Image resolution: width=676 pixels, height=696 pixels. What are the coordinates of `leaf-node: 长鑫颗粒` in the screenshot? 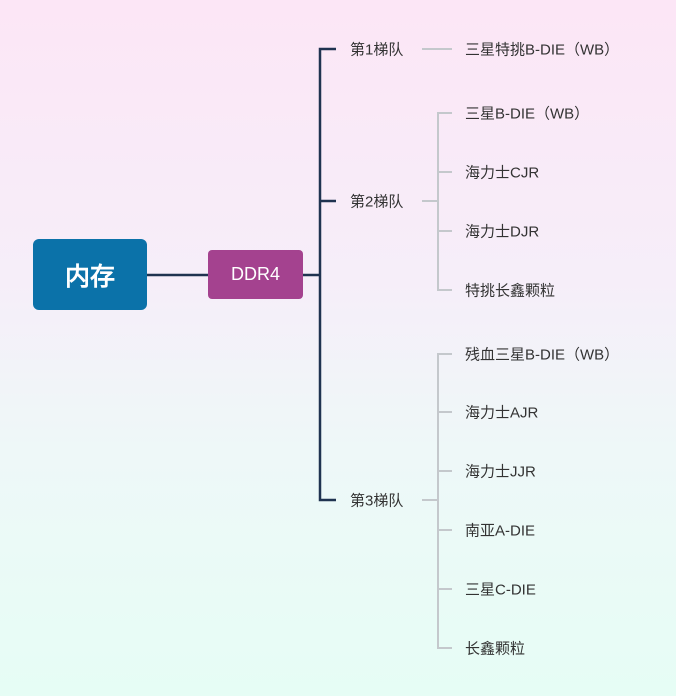 It's located at (495, 649).